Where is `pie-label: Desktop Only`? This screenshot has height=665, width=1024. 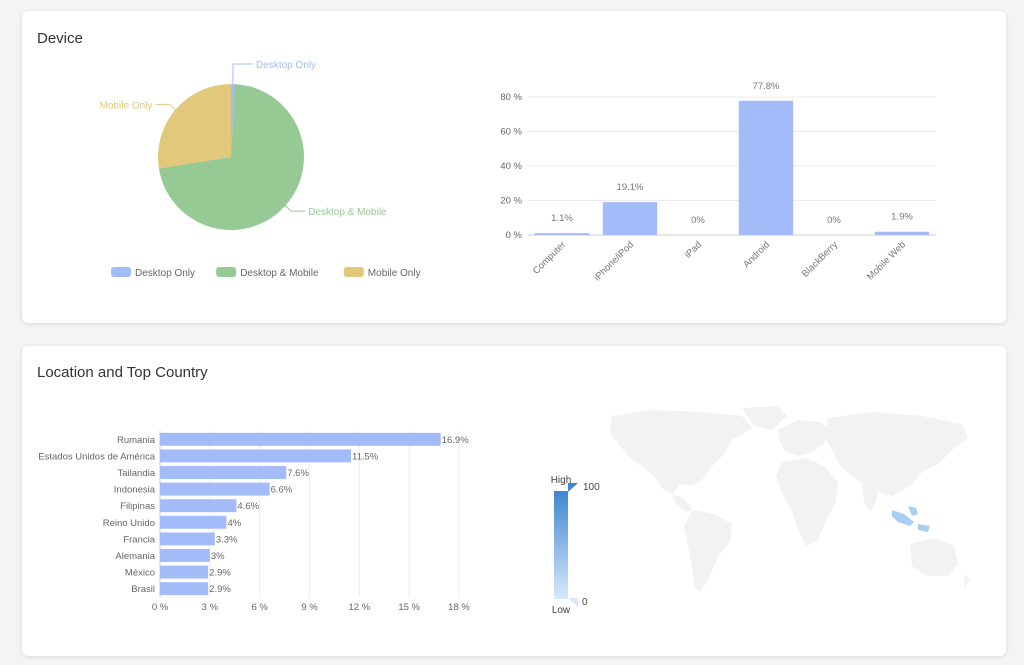 pie-label: Desktop Only is located at coordinates (286, 65).